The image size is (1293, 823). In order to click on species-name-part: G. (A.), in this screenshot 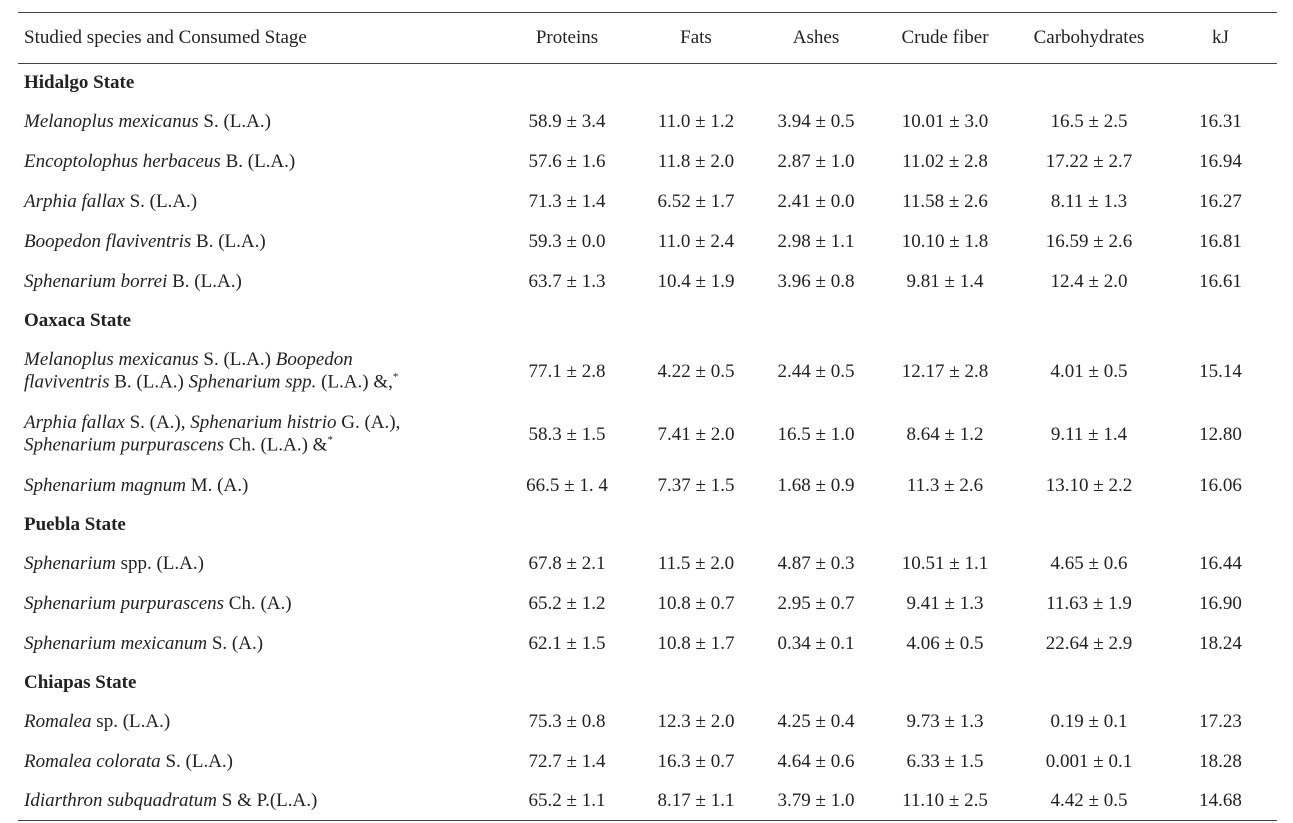, I will do `click(368, 423)`.